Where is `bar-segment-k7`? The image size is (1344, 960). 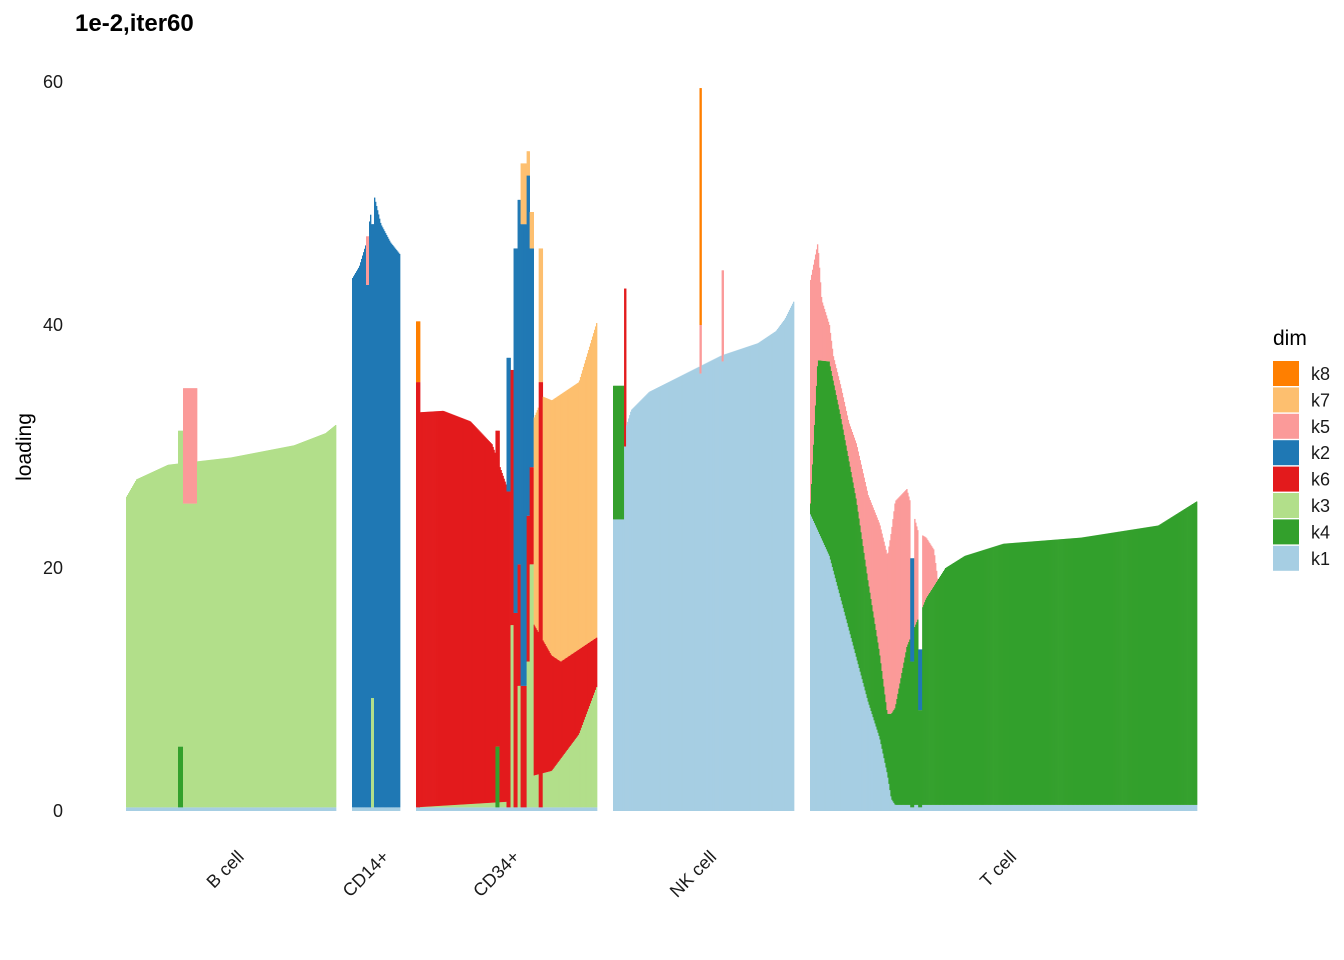 bar-segment-k7 is located at coordinates (589, 494).